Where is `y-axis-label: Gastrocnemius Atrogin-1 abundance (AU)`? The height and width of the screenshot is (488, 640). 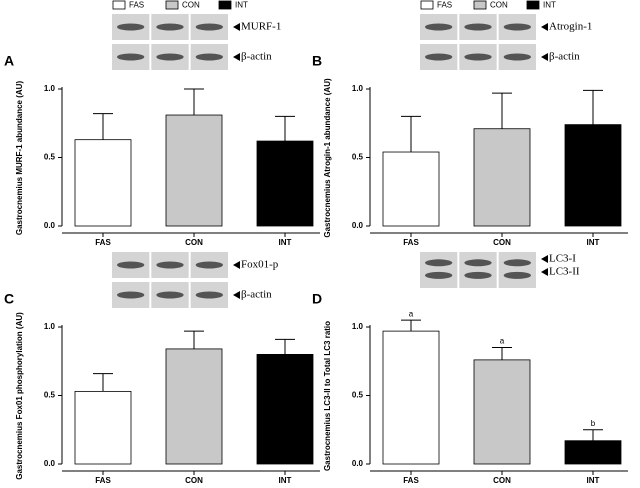
y-axis-label: Gastrocnemius Atrogin-1 abundance (AU) is located at coordinates (327, 158).